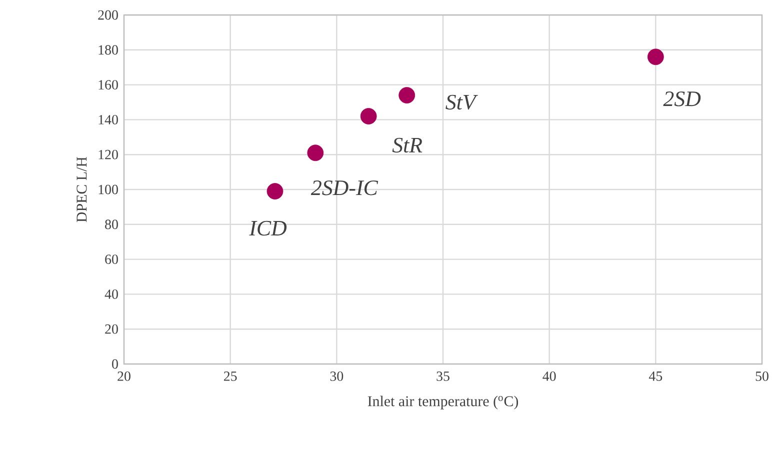  Describe the element at coordinates (108, 85) in the screenshot. I see `y-tick-label: 160` at that location.